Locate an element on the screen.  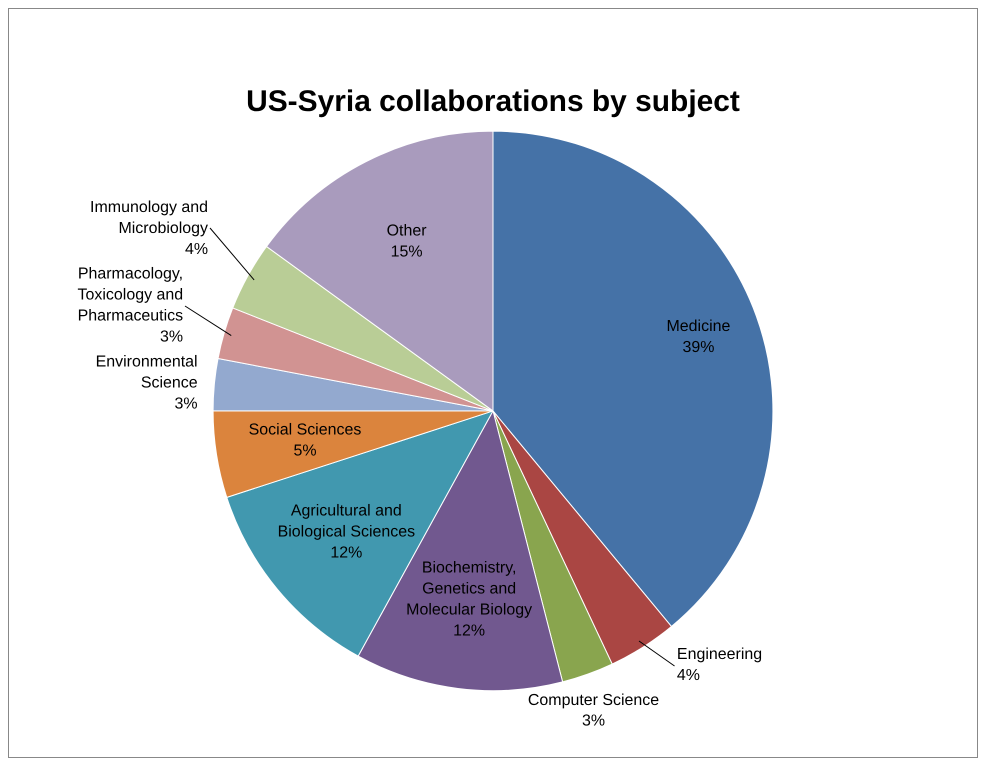
slice-label: Computer Science is located at coordinates (594, 700).